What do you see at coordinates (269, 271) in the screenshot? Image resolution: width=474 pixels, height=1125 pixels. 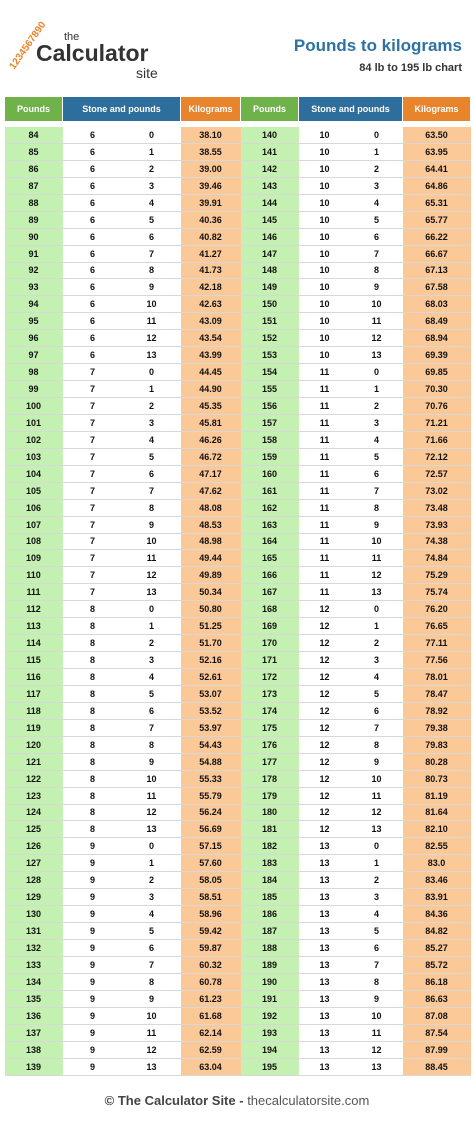 I see `cell: 148` at bounding box center [269, 271].